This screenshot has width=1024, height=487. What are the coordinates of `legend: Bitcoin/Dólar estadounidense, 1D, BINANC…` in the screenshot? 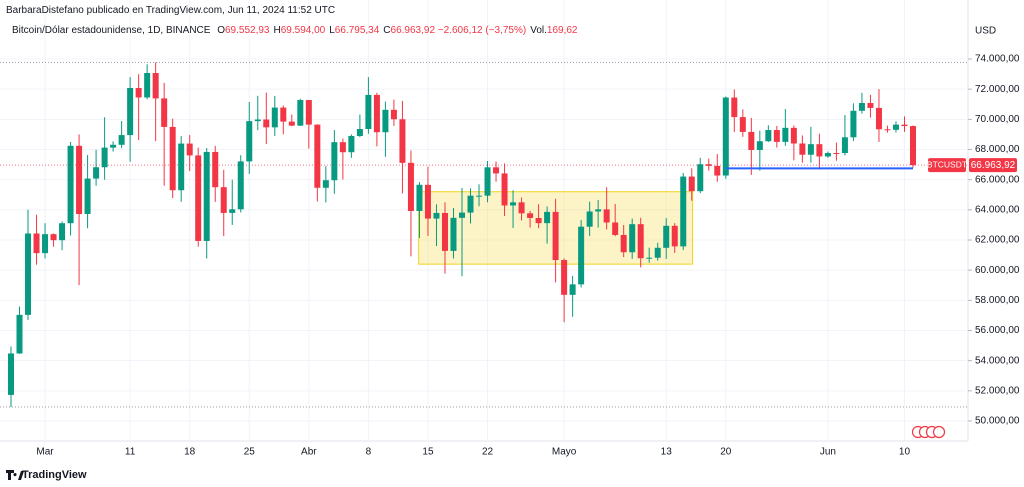 It's located at (295, 30).